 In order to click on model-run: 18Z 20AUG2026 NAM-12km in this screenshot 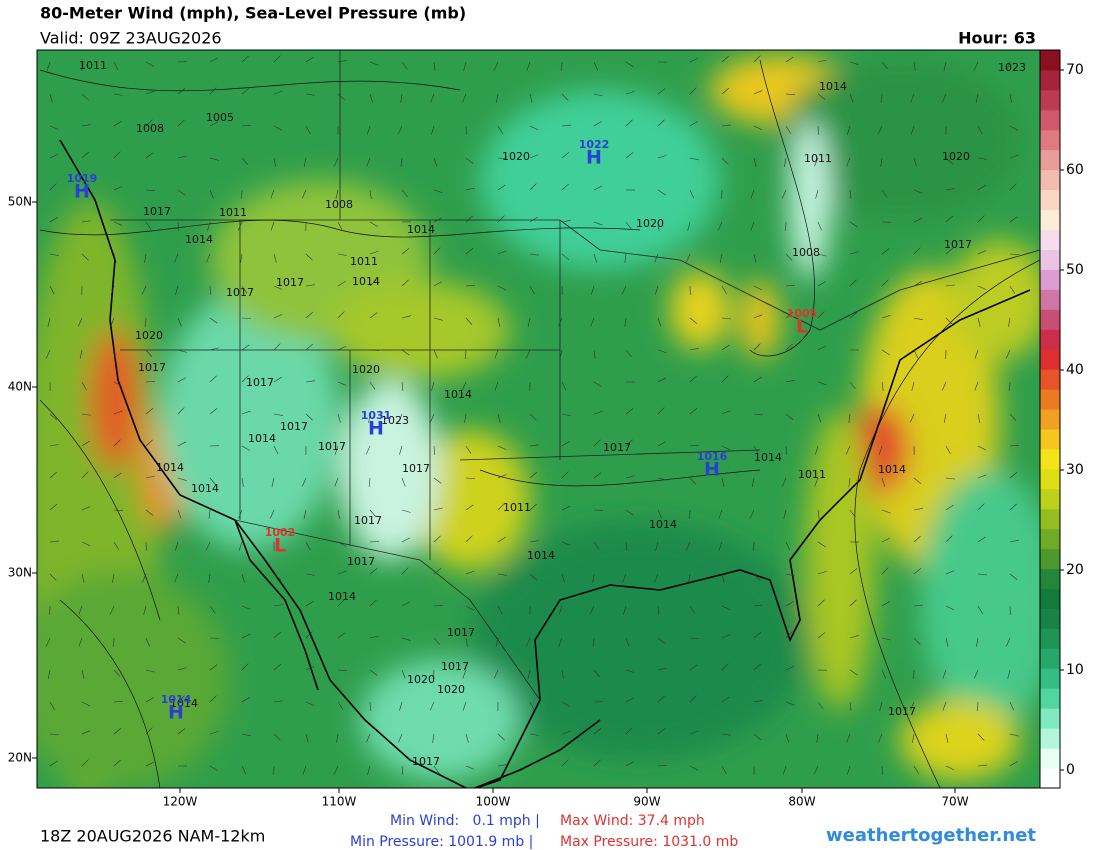, I will do `click(152, 836)`.